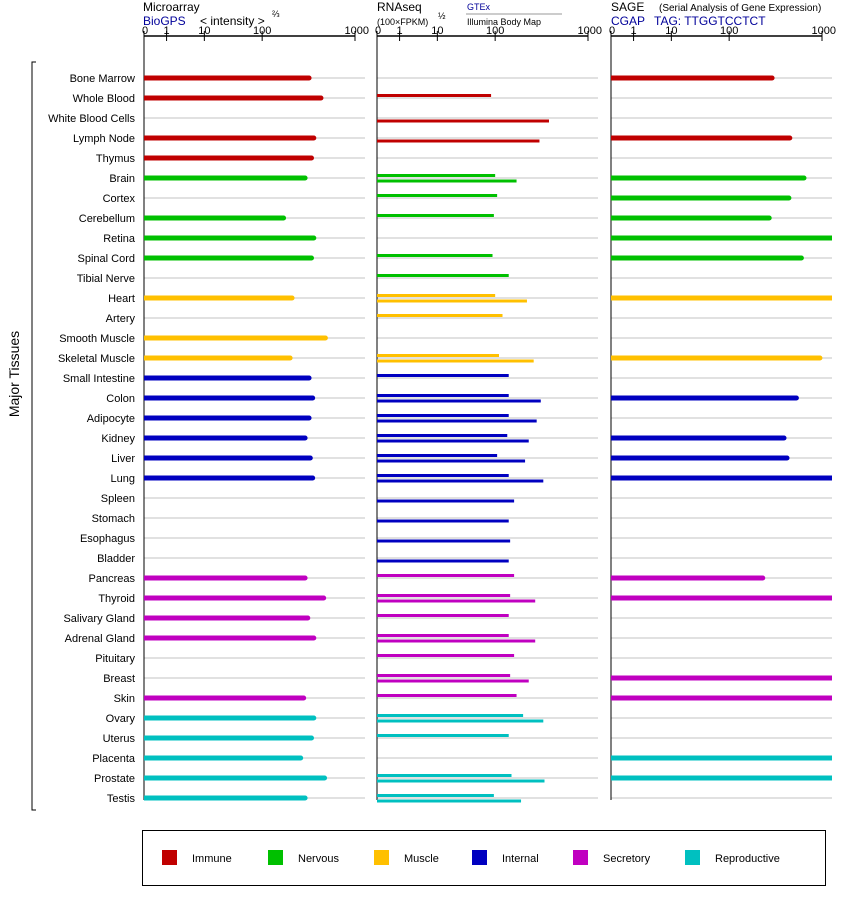 The image size is (842, 900). Describe the element at coordinates (124, 699) in the screenshot. I see `tissue-label: Skin` at that location.